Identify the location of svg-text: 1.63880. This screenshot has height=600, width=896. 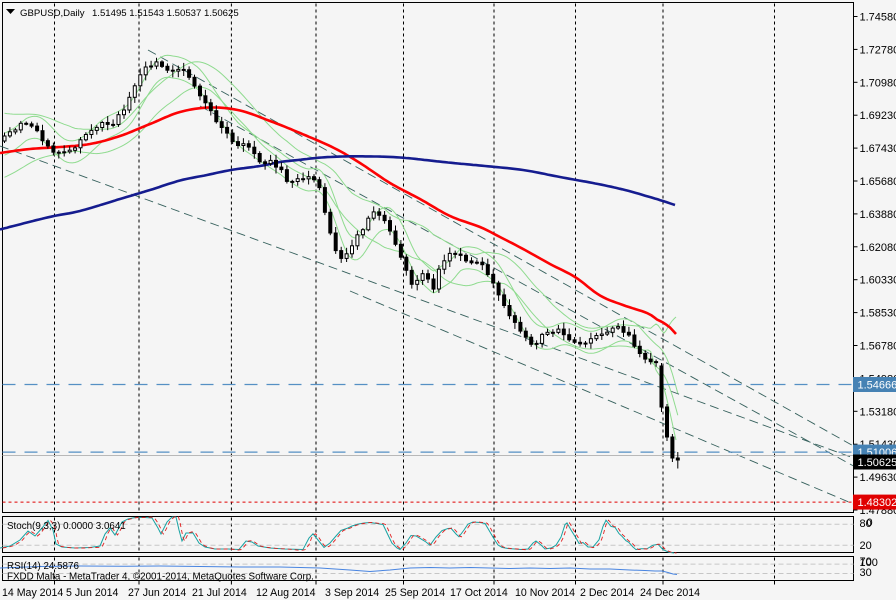
(878, 215).